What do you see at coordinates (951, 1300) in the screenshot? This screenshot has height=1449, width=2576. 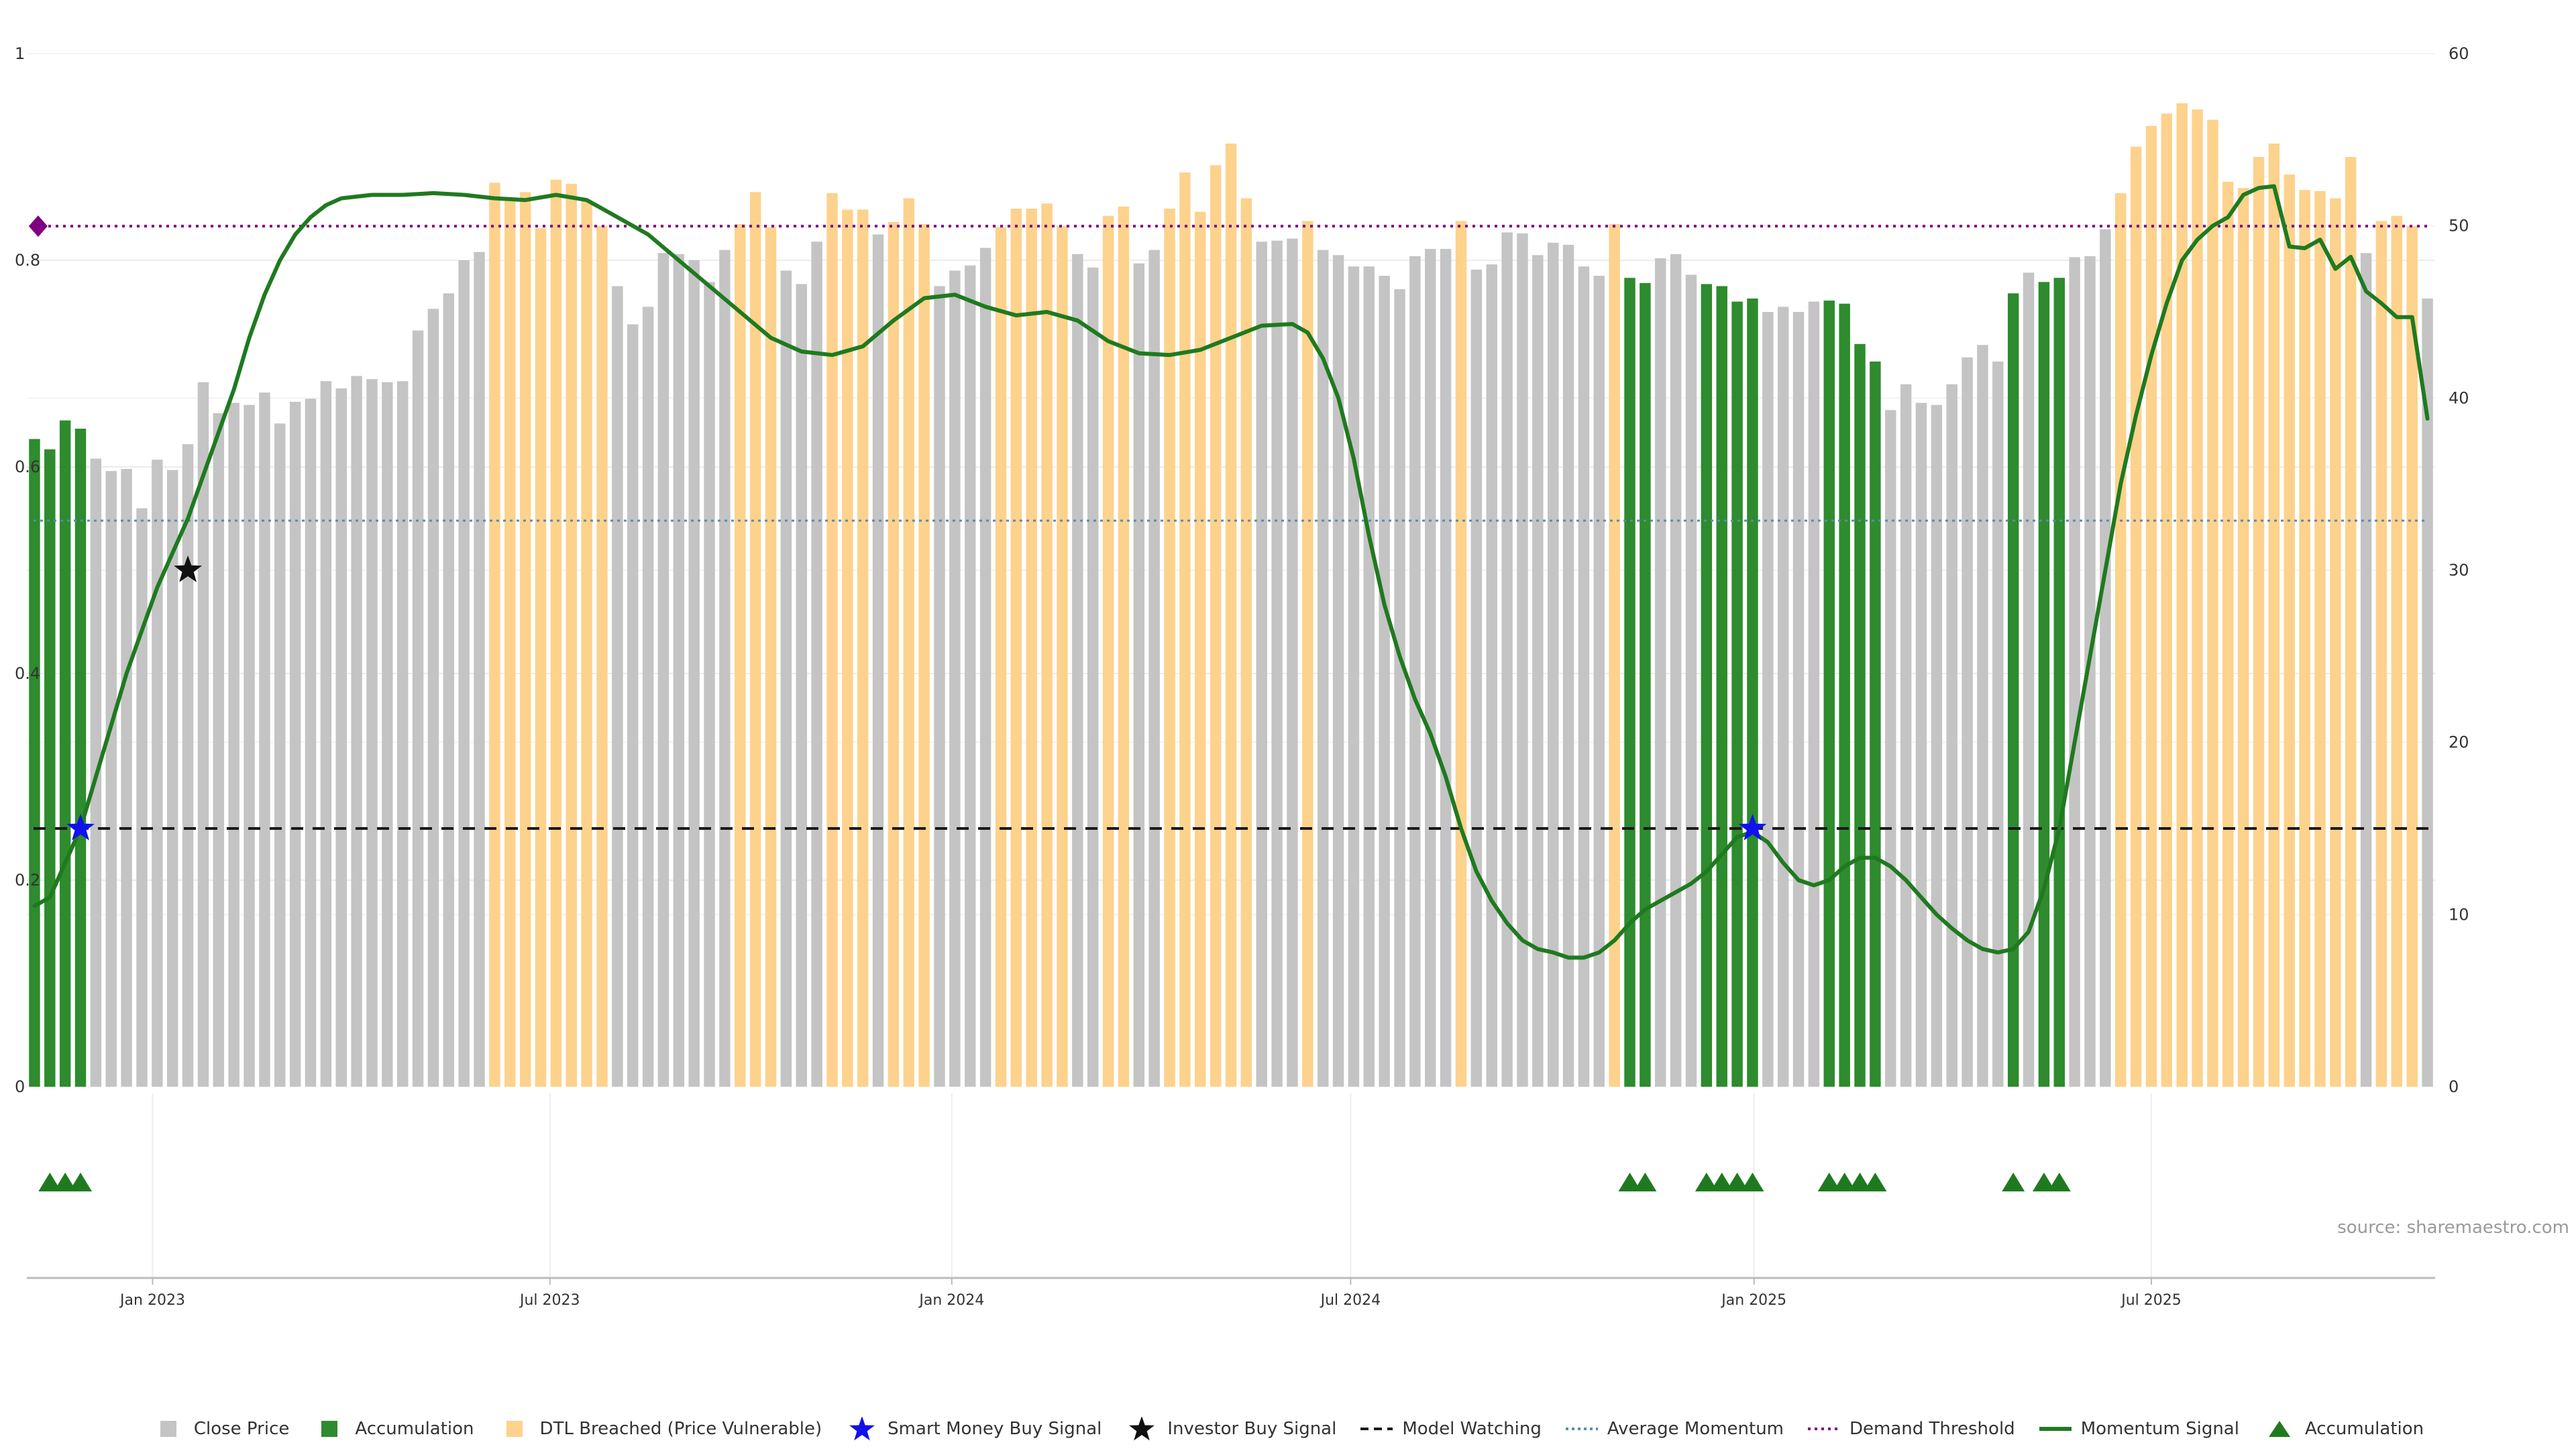 I see `x-axis-tick-label: Jan 2024` at bounding box center [951, 1300].